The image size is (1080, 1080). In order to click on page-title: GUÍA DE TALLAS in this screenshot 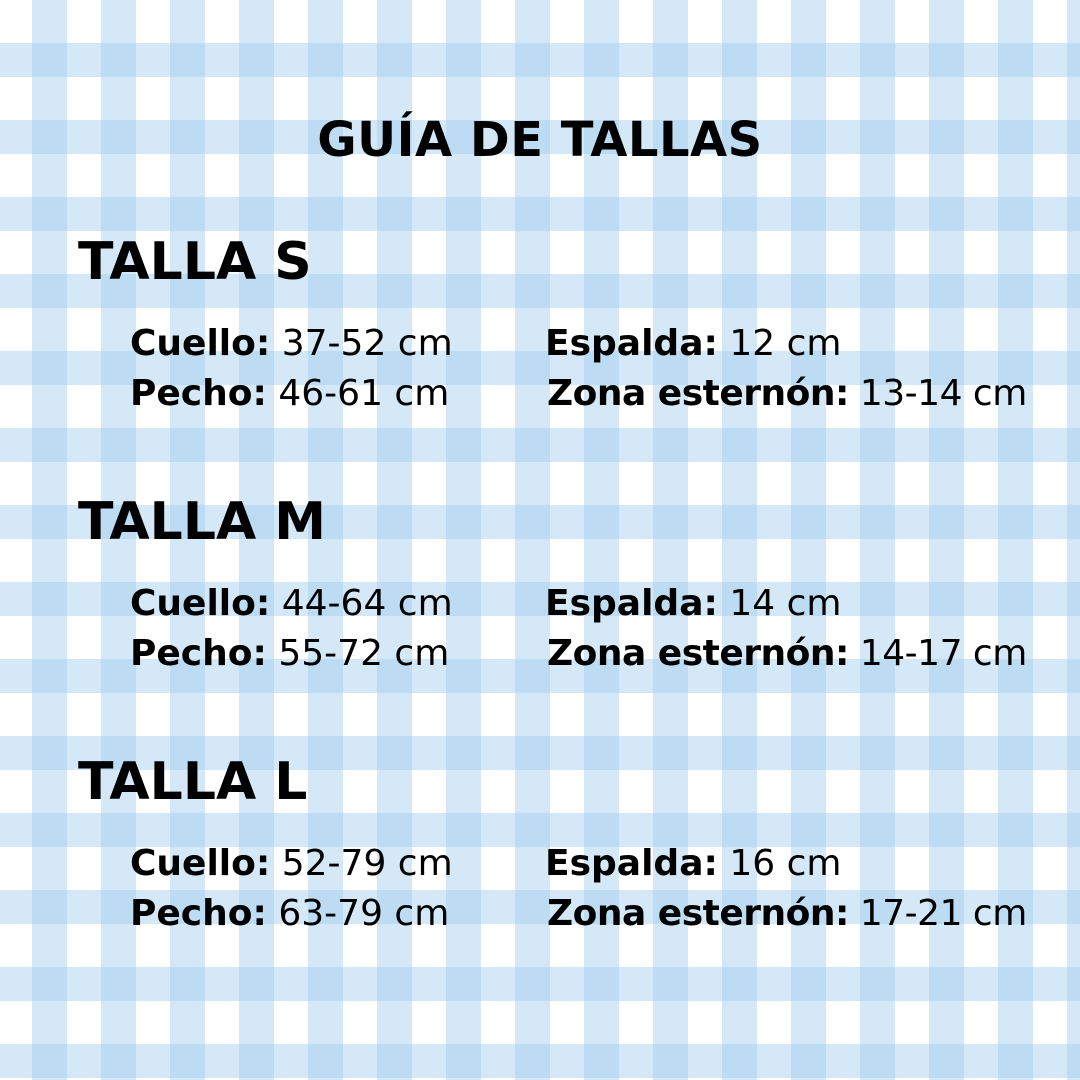, I will do `click(540, 140)`.